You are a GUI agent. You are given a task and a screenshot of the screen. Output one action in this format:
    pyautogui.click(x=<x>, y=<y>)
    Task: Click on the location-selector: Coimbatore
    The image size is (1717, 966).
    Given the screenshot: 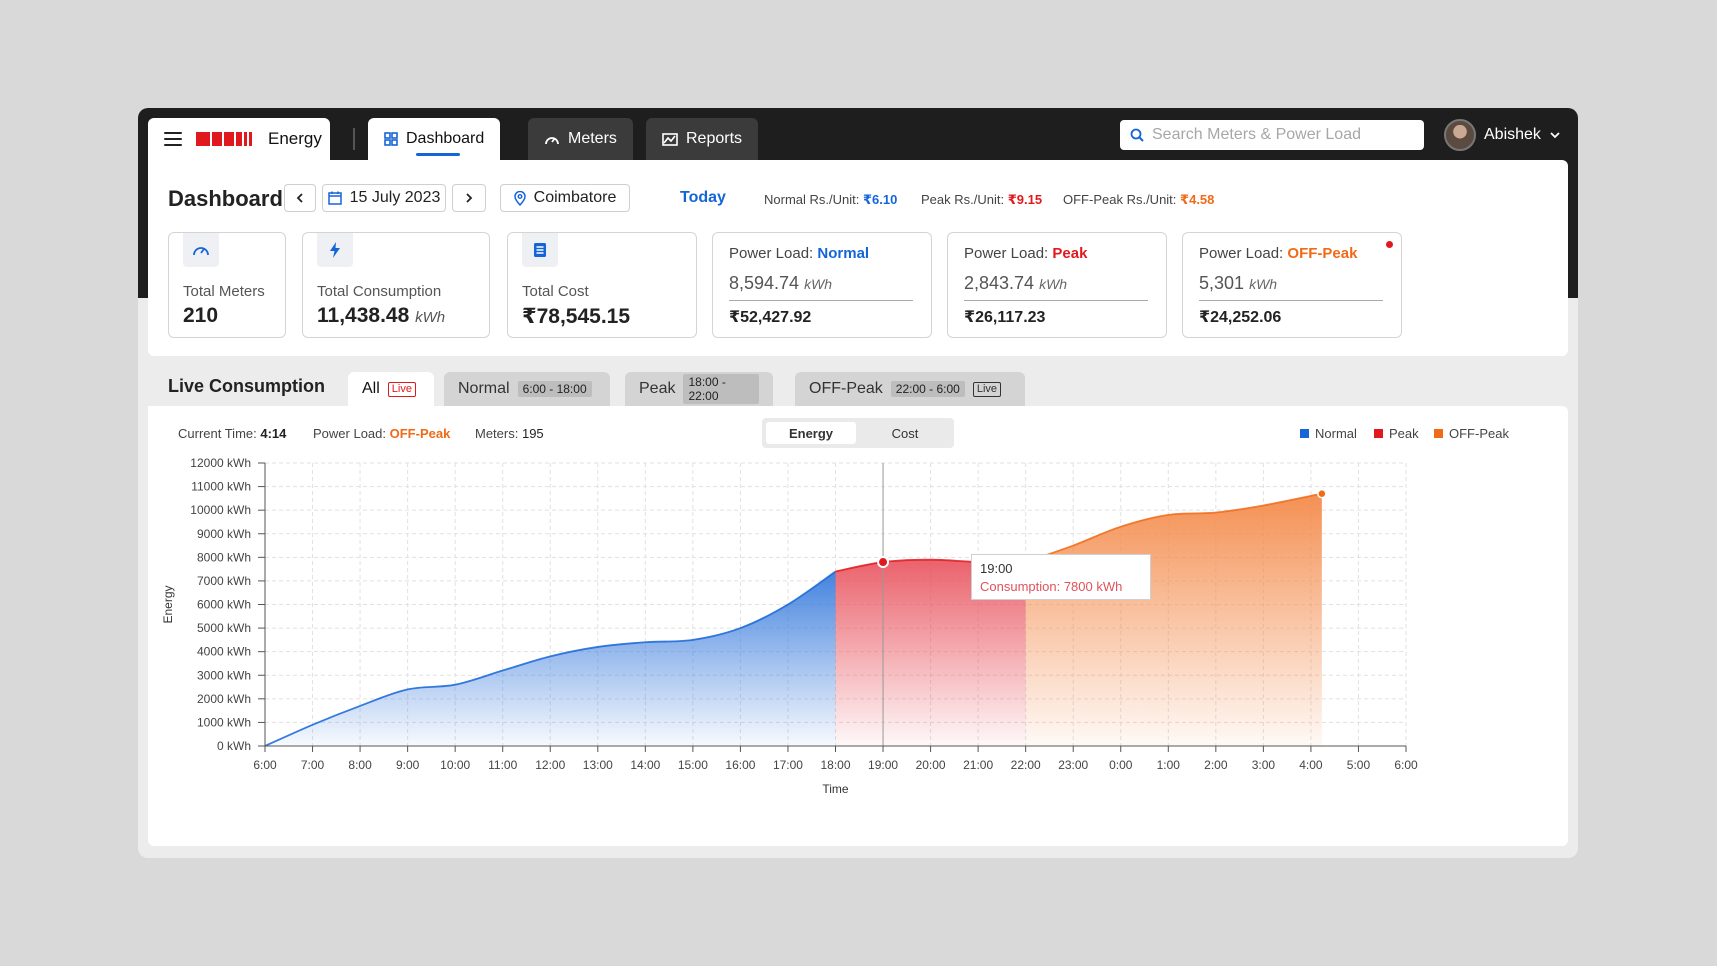 What is the action you would take?
    pyautogui.click(x=565, y=198)
    